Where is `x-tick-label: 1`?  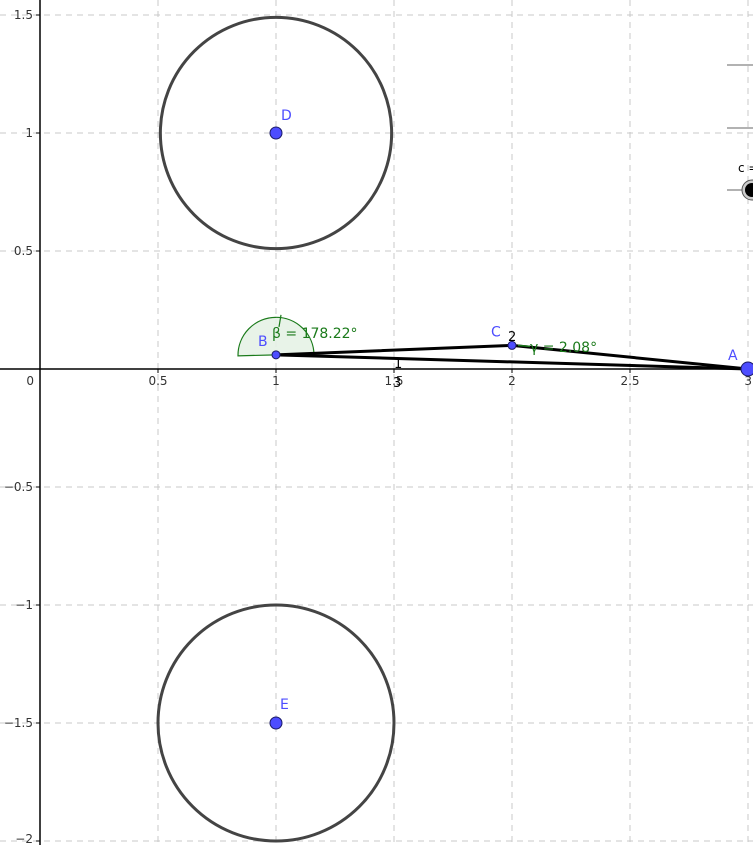
x-tick-label: 1 is located at coordinates (276, 381).